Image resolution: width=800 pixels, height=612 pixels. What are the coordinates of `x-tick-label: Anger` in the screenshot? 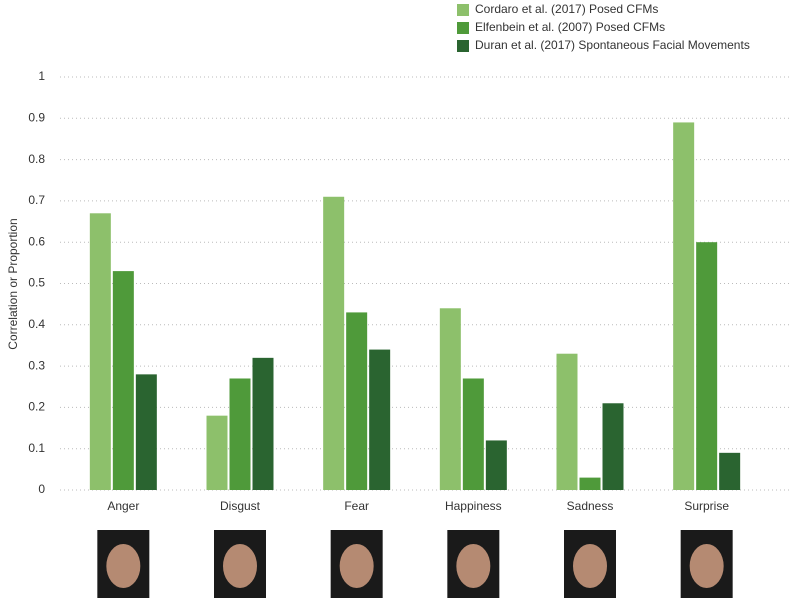 It's located at (123, 506).